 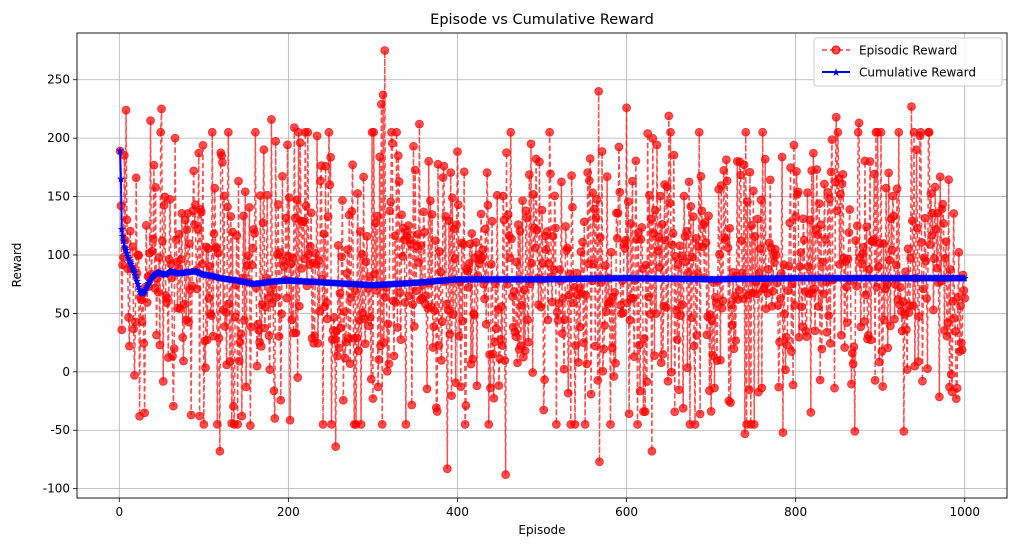 I want to click on x-tick-label: 400, so click(x=457, y=512).